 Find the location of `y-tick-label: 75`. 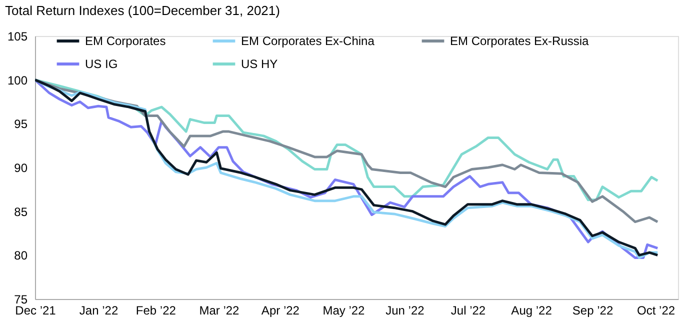

y-tick-label: 75 is located at coordinates (21, 299).